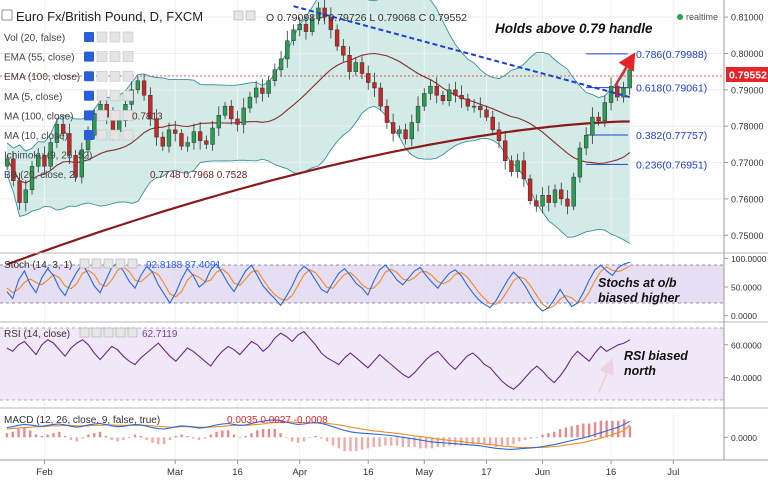 The height and width of the screenshot is (482, 768). I want to click on symbol-checkbox, so click(7, 15).